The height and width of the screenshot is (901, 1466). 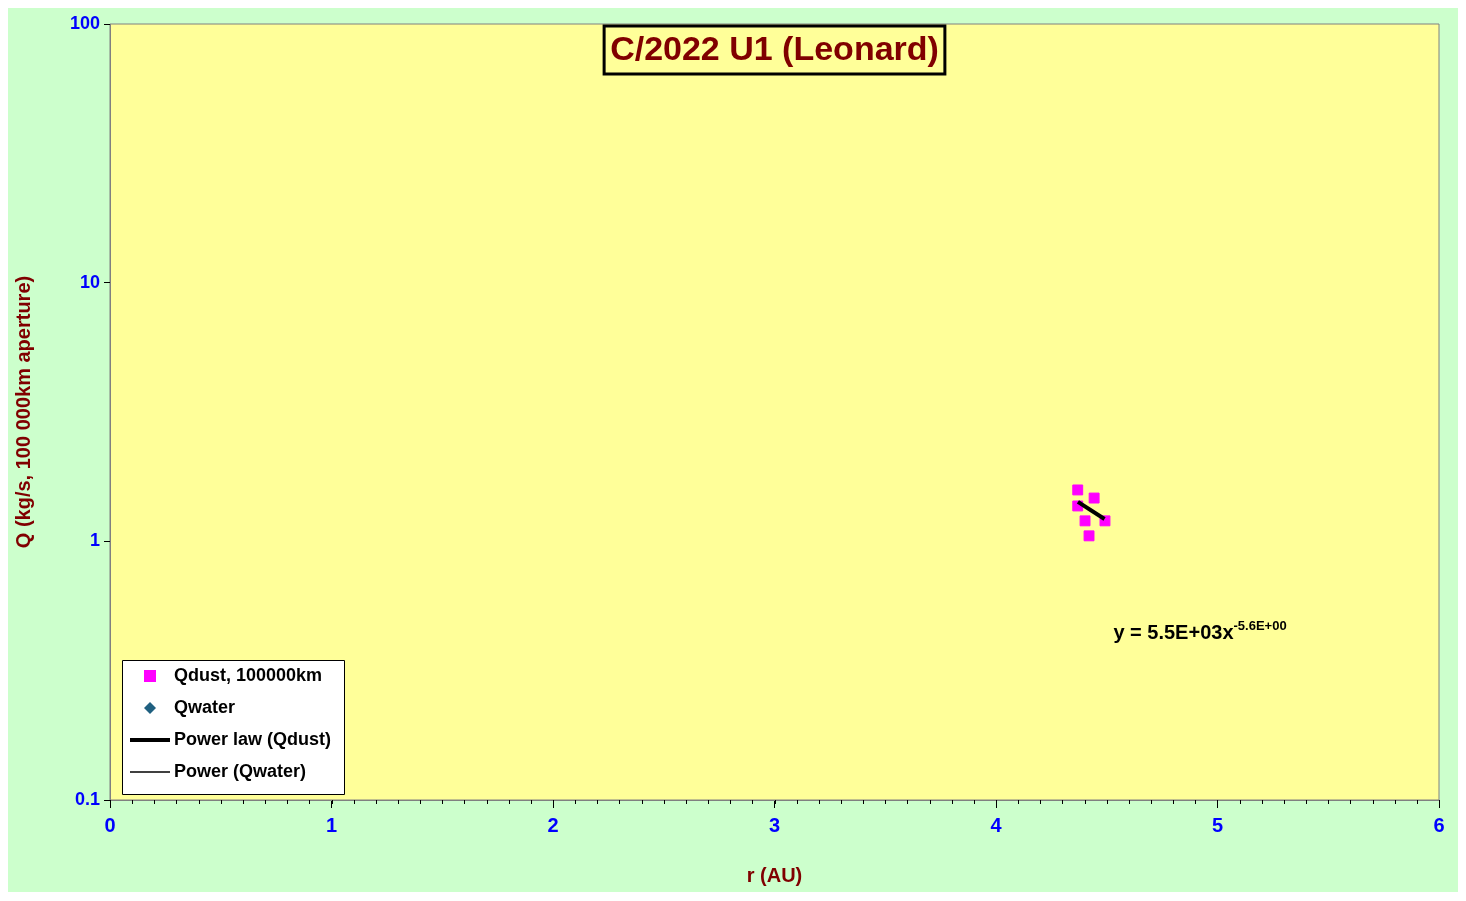 What do you see at coordinates (553, 824) in the screenshot?
I see `x-tick-label: 2` at bounding box center [553, 824].